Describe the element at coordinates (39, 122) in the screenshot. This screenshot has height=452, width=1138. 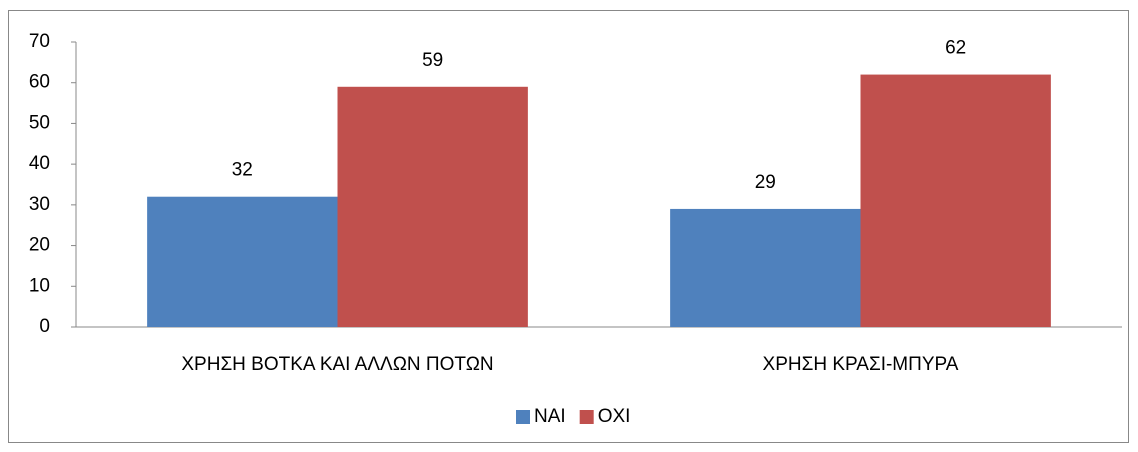
I see `y-tick-label: 50` at that location.